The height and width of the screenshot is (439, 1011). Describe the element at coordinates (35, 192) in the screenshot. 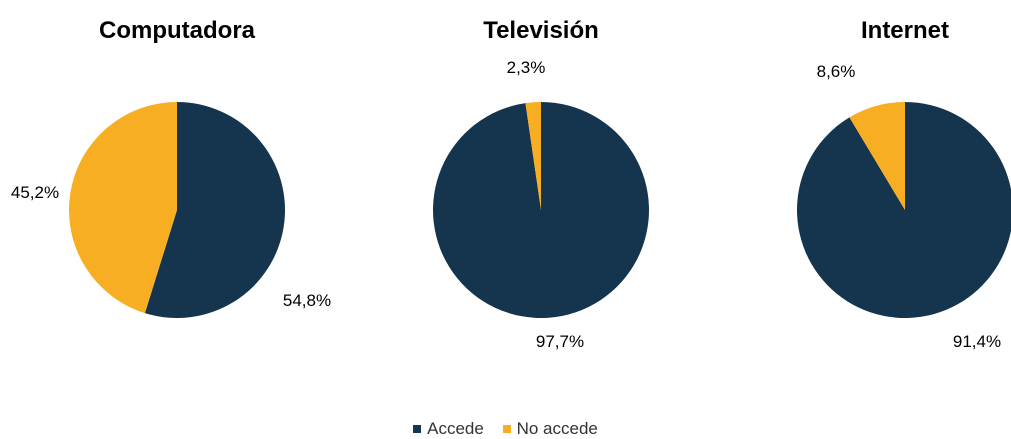

I see `data-label-no-accede: 45,2%` at that location.